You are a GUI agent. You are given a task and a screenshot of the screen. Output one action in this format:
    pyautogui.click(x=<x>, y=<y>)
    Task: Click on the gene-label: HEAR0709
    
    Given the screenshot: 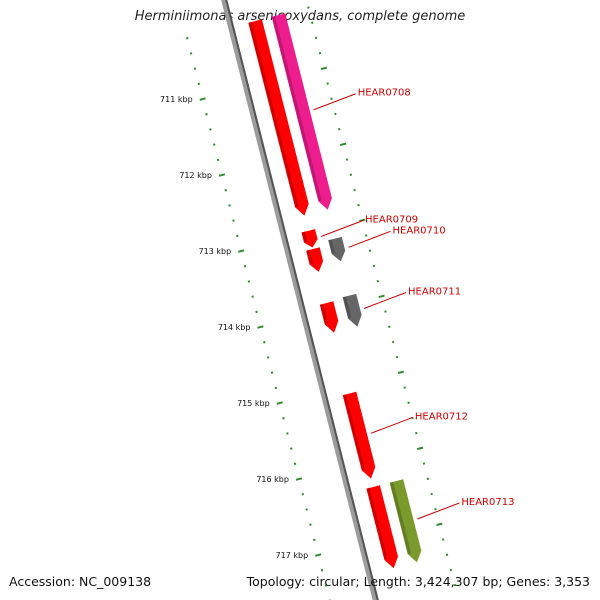 What is the action you would take?
    pyautogui.click(x=391, y=219)
    